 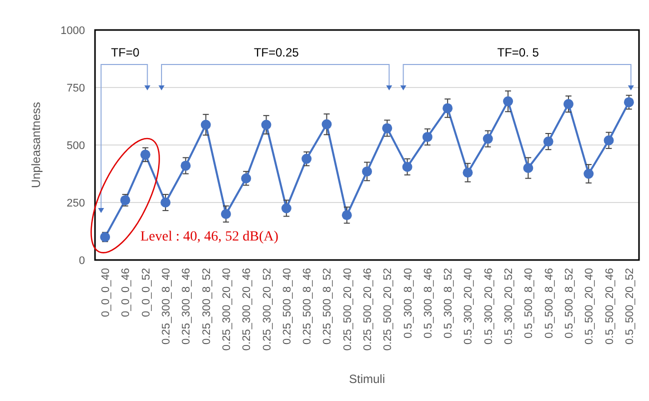 I want to click on x-tick-label: 0_0_0_46, so click(x=126, y=292).